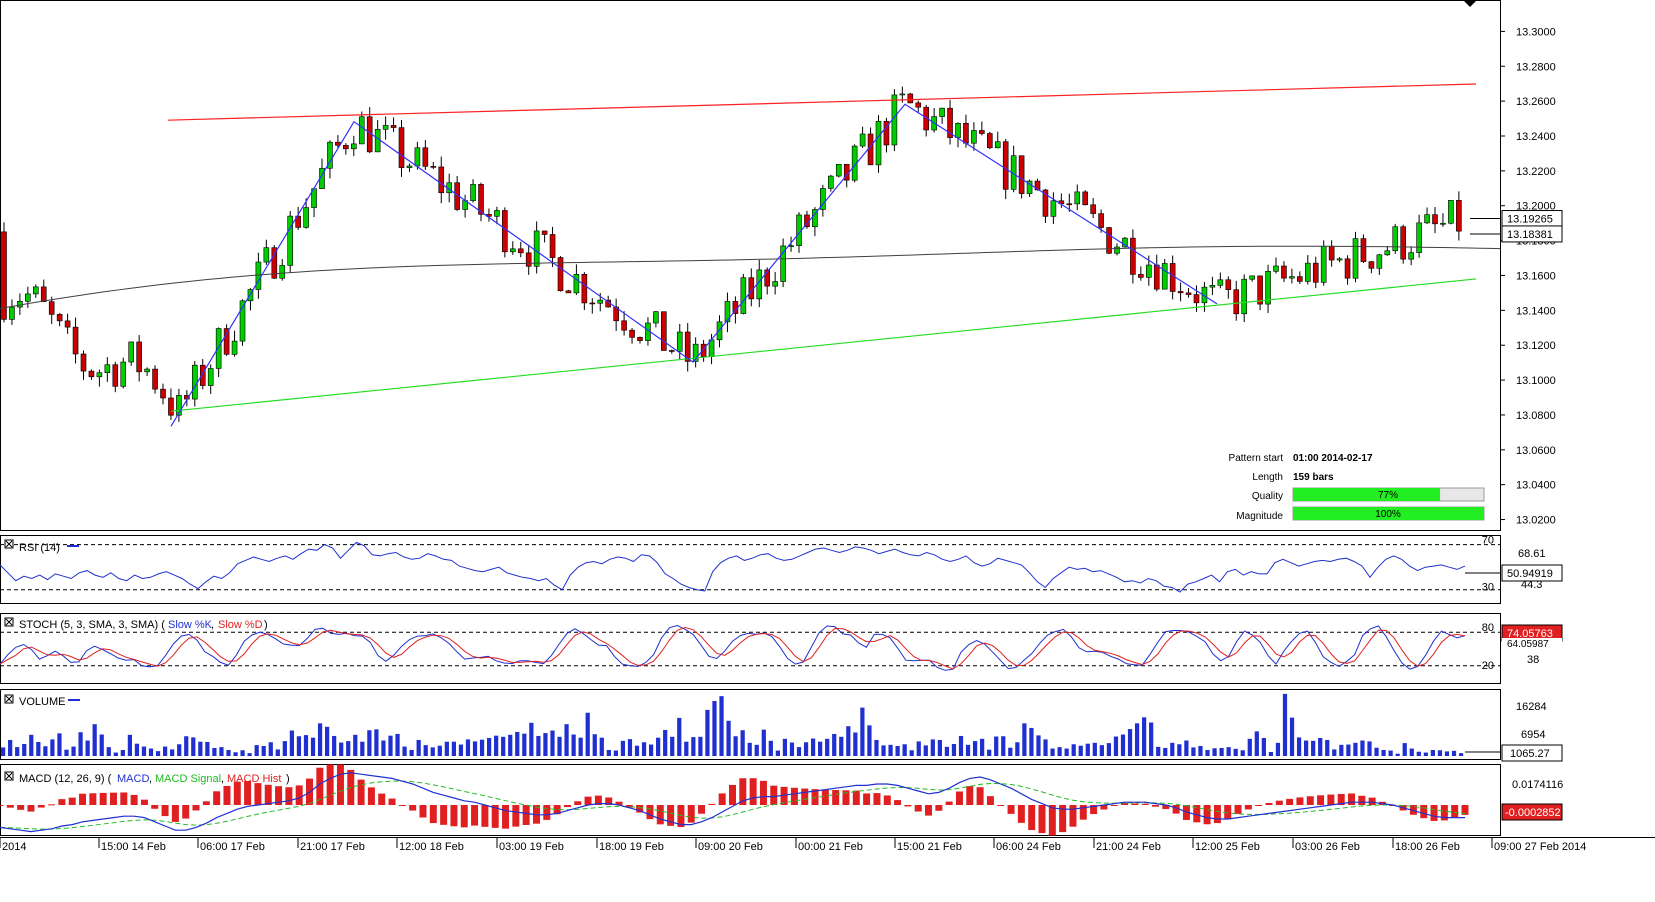  I want to click on stoch-axis-label: 38, so click(1533, 660).